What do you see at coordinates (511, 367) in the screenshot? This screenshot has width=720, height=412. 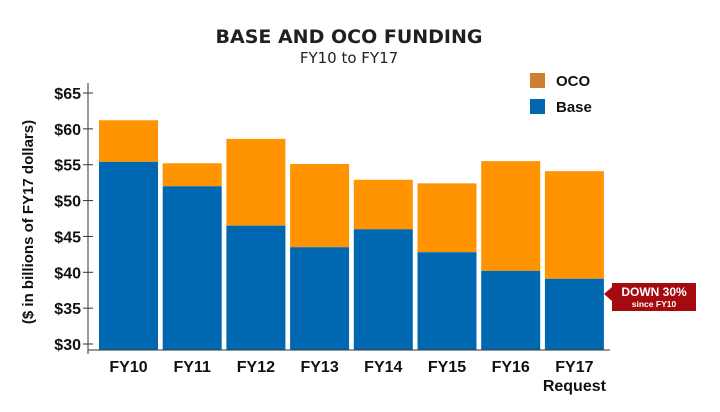 I see `x-tick-label-fy16: FY16` at bounding box center [511, 367].